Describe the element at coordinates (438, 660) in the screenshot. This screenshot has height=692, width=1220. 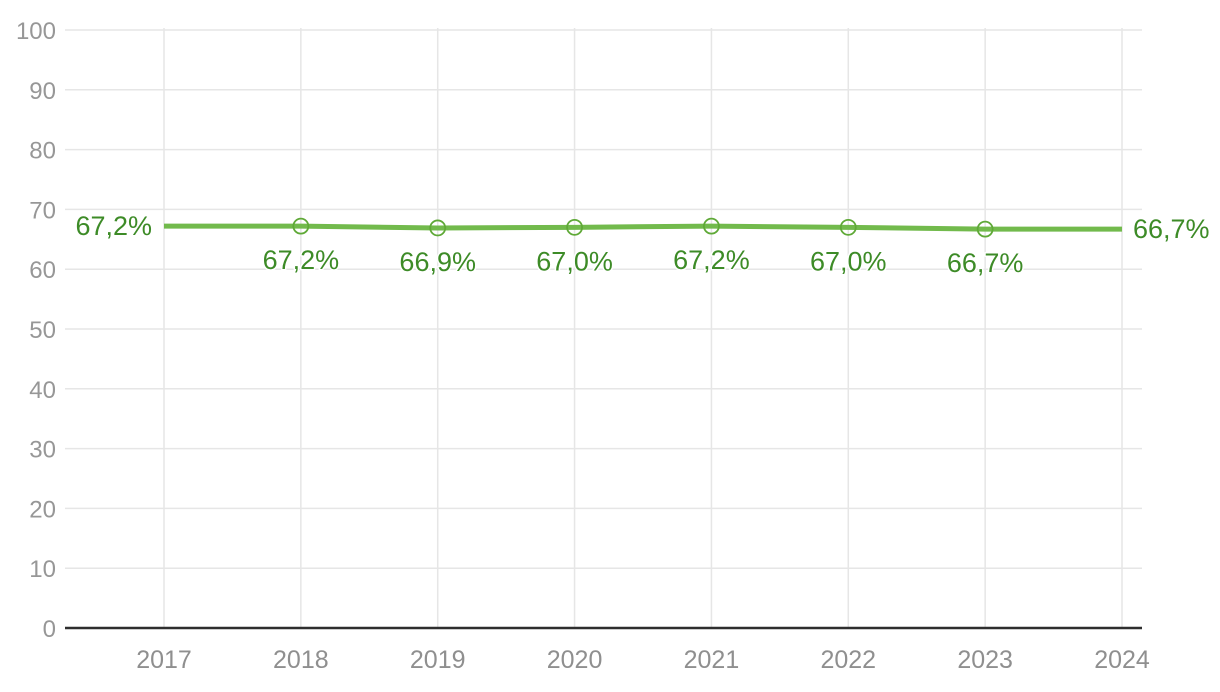
I see `x-tick-label: 2019` at that location.